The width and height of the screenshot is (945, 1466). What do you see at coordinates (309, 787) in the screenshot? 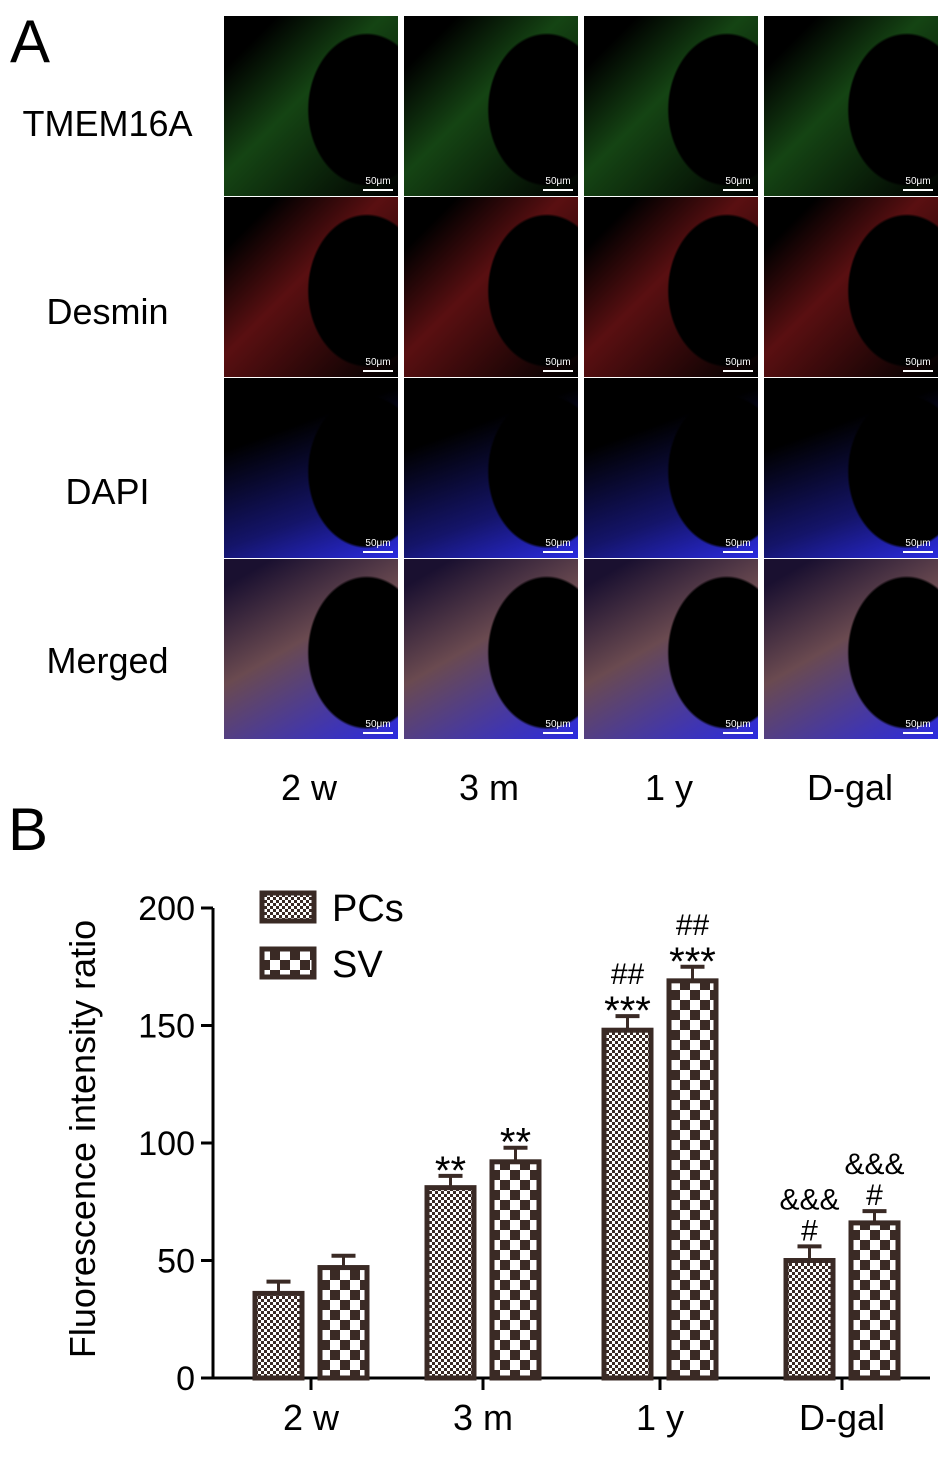
I see `column-label-2w: 2 w` at bounding box center [309, 787].